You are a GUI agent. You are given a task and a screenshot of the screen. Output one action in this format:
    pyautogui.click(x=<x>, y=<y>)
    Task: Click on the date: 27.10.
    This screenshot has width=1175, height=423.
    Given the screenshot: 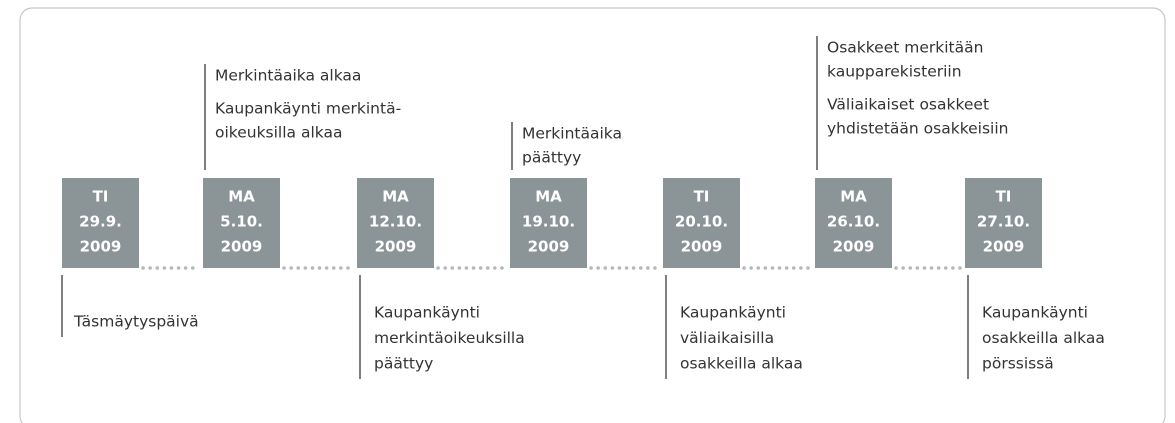 What is the action you would take?
    pyautogui.click(x=1003, y=222)
    